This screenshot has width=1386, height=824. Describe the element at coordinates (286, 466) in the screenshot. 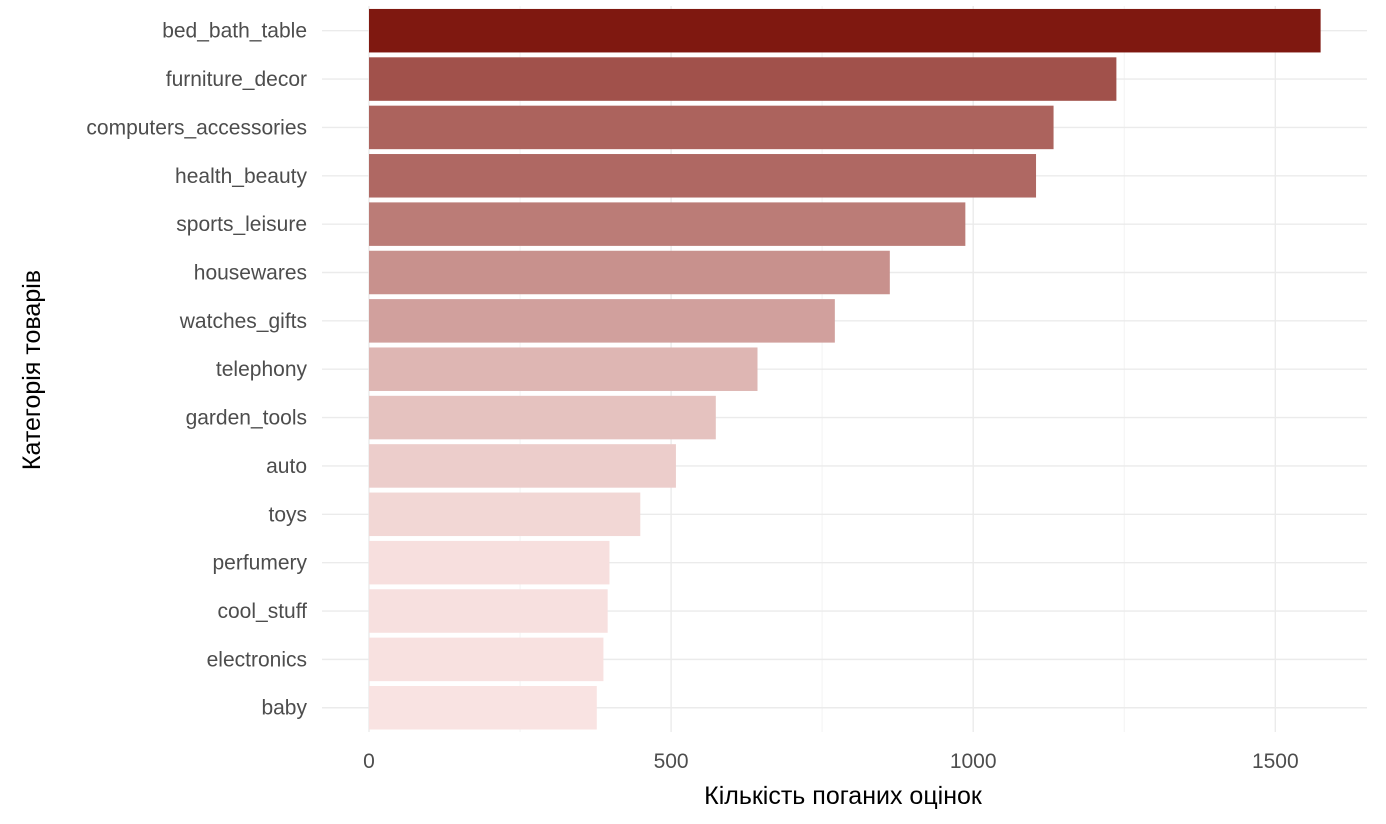

I see `y-tick-label: auto` at that location.